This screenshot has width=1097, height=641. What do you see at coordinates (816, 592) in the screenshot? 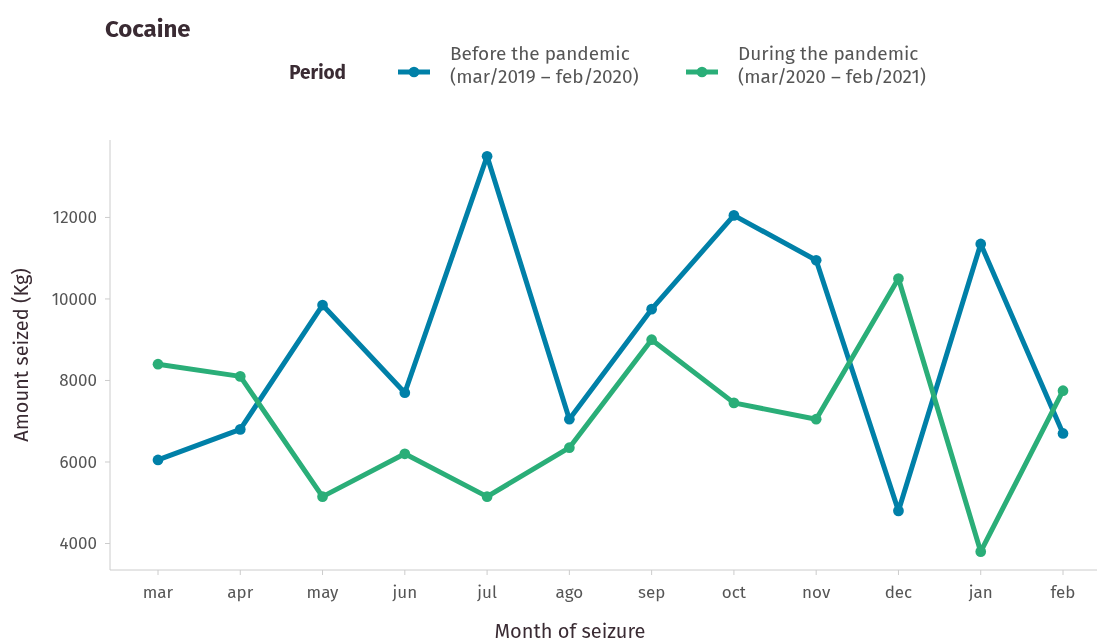
I see `x-tick-label: nov` at bounding box center [816, 592].